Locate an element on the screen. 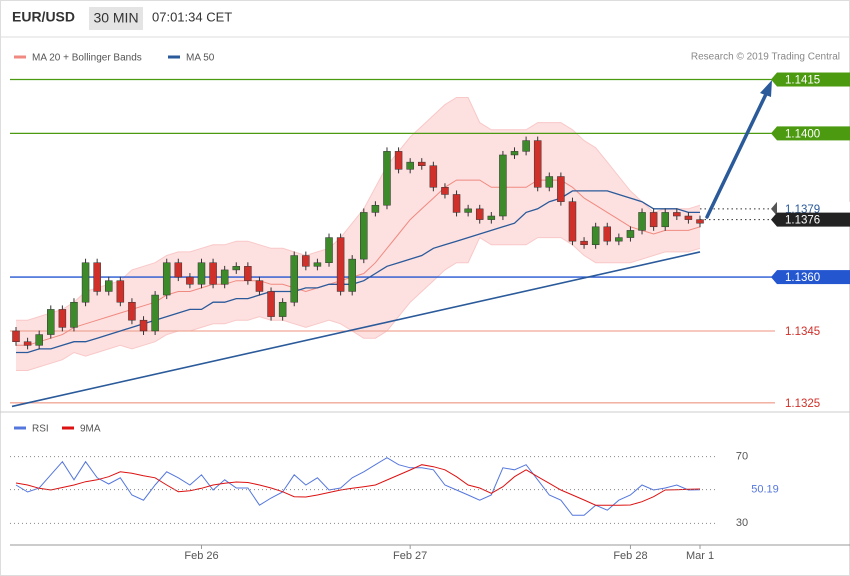 Image resolution: width=850 pixels, height=576 pixels. y-tick-label: 70 is located at coordinates (742, 457).